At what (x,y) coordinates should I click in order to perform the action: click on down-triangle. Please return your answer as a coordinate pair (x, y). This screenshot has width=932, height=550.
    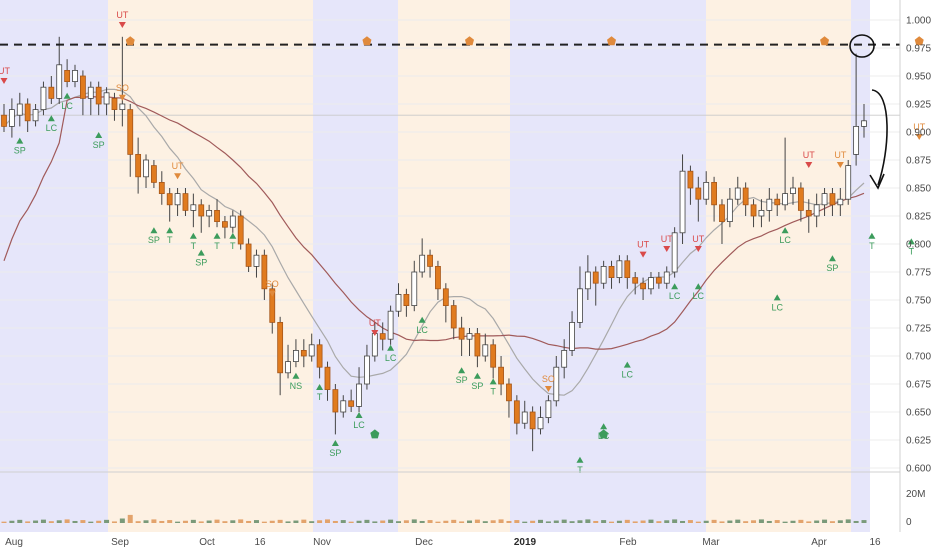
    Looking at the image, I should click on (272, 293).